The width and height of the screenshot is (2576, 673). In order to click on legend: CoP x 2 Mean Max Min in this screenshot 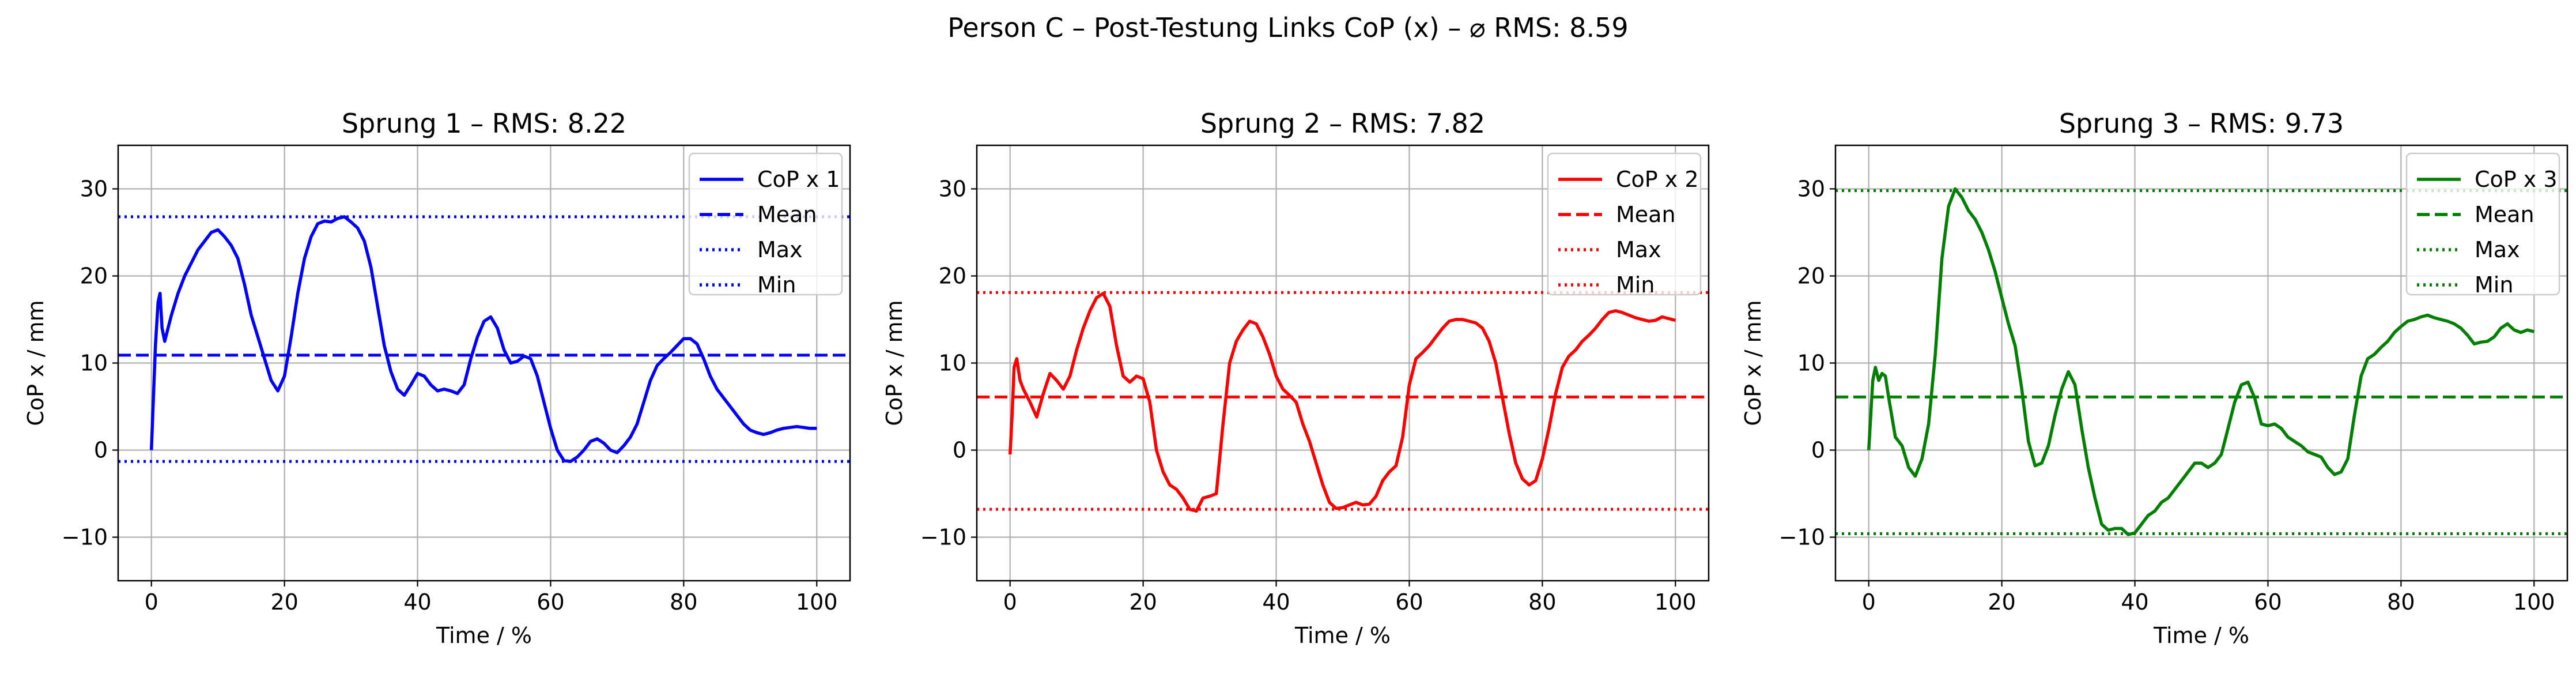, I will do `click(1624, 225)`.